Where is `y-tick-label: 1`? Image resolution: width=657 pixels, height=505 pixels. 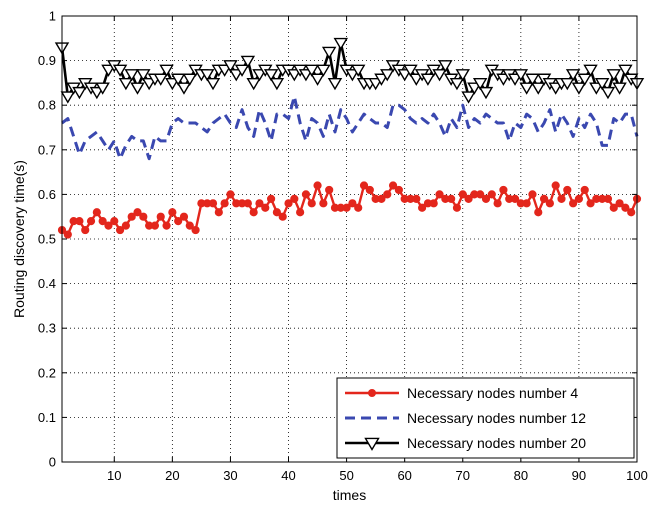
y-tick-label: 1 is located at coordinates (52, 16).